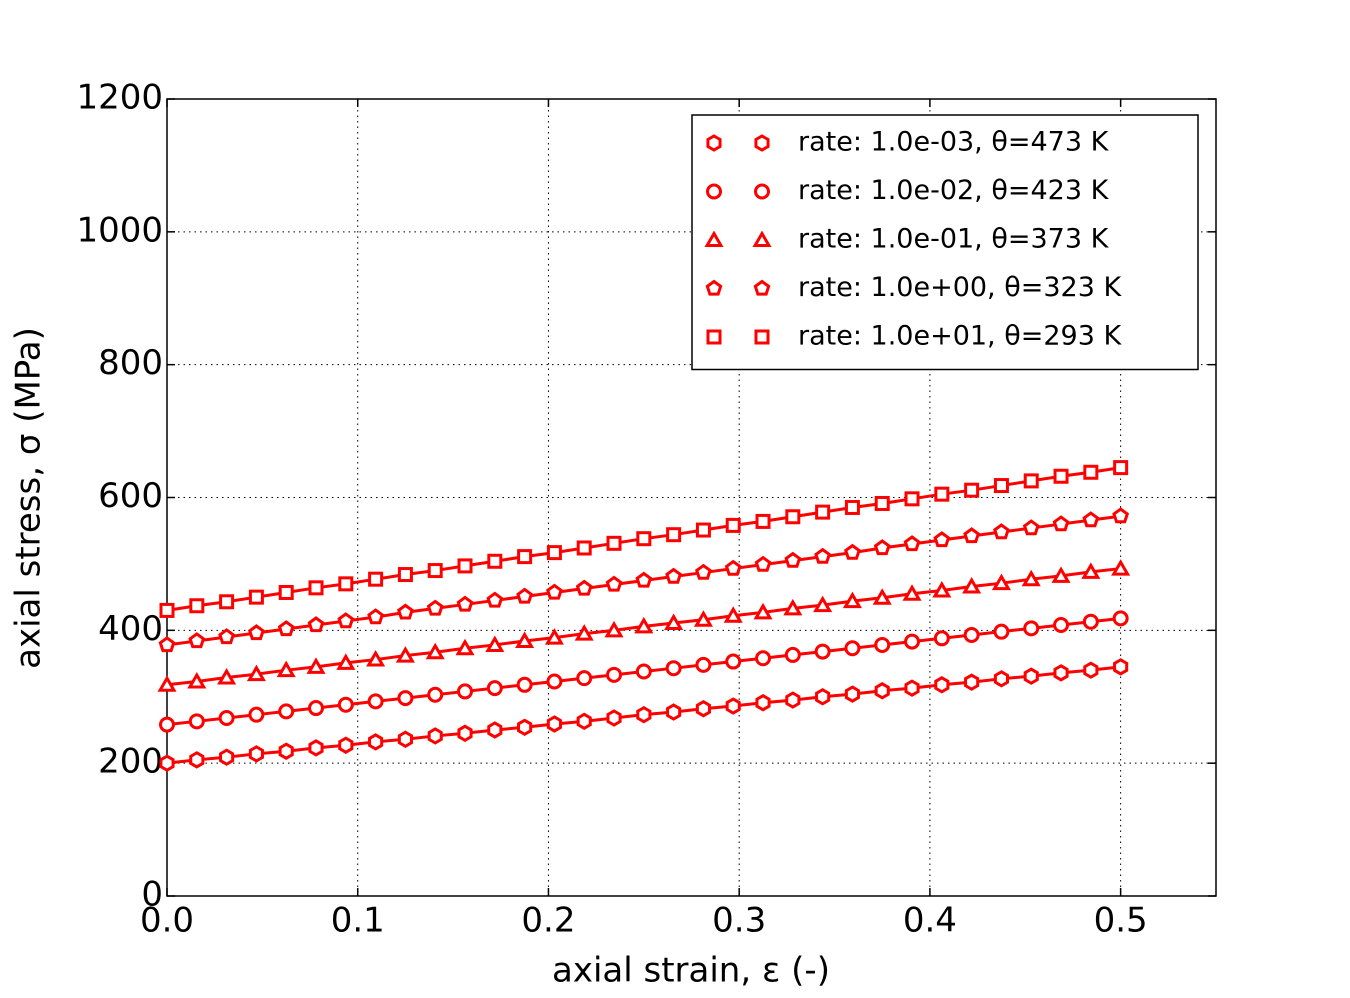 The height and width of the screenshot is (998, 1350). I want to click on y-tick-label: 800, so click(130, 363).